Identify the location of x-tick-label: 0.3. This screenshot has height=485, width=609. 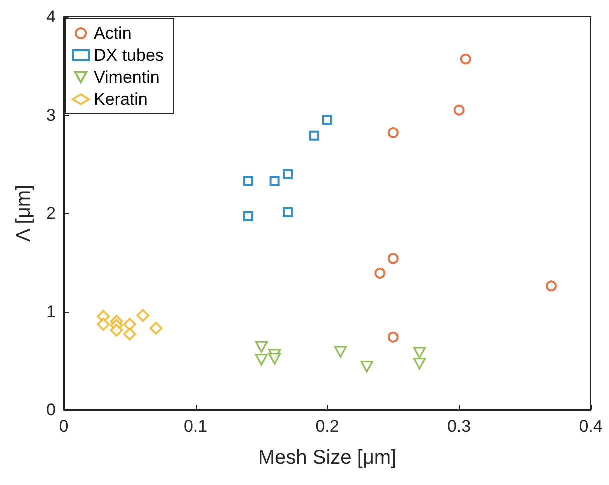
(459, 426).